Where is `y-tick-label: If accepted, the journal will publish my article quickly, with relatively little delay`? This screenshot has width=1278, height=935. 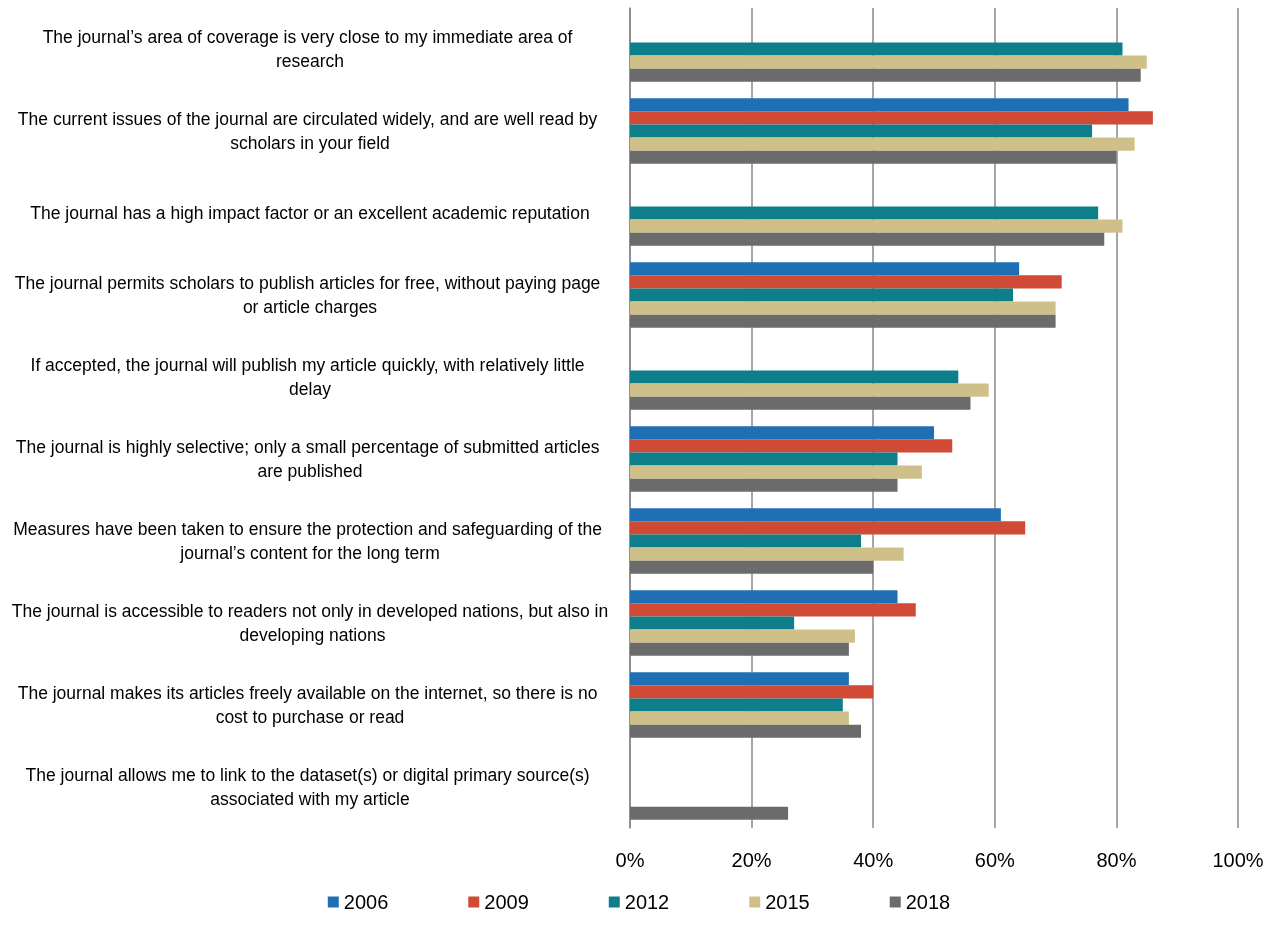 y-tick-label: If accepted, the journal will publish my article quickly, with relatively little delay is located at coordinates (310, 377).